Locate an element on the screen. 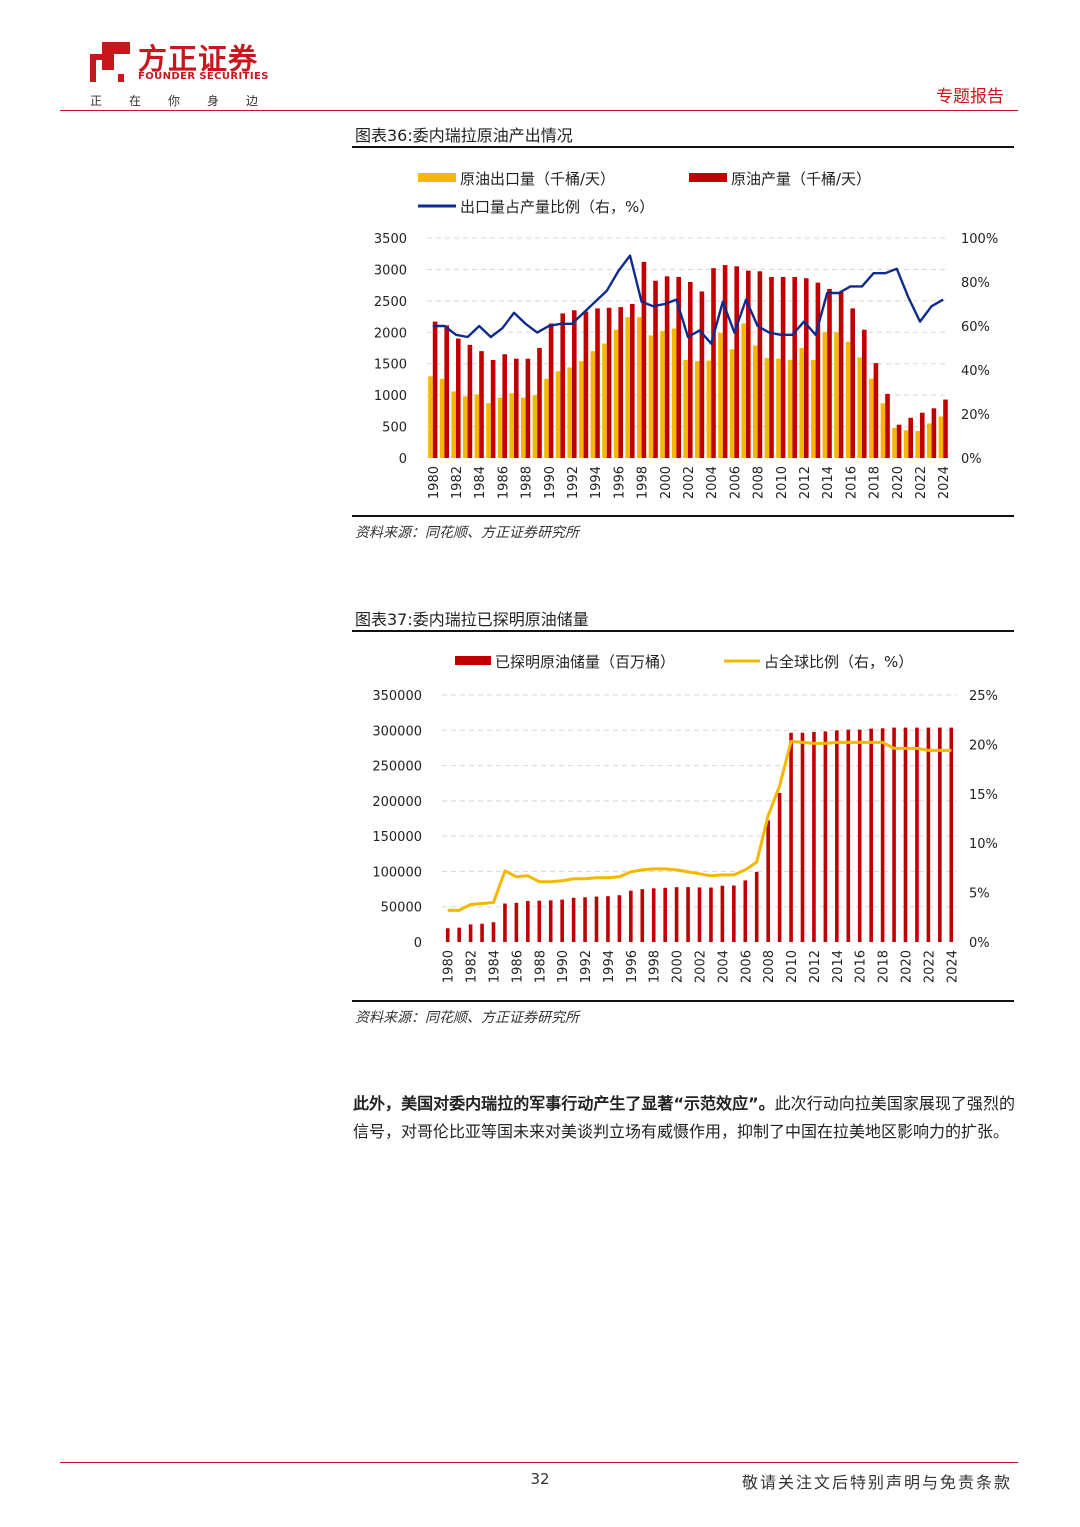  bar-1992 is located at coordinates (574, 384).